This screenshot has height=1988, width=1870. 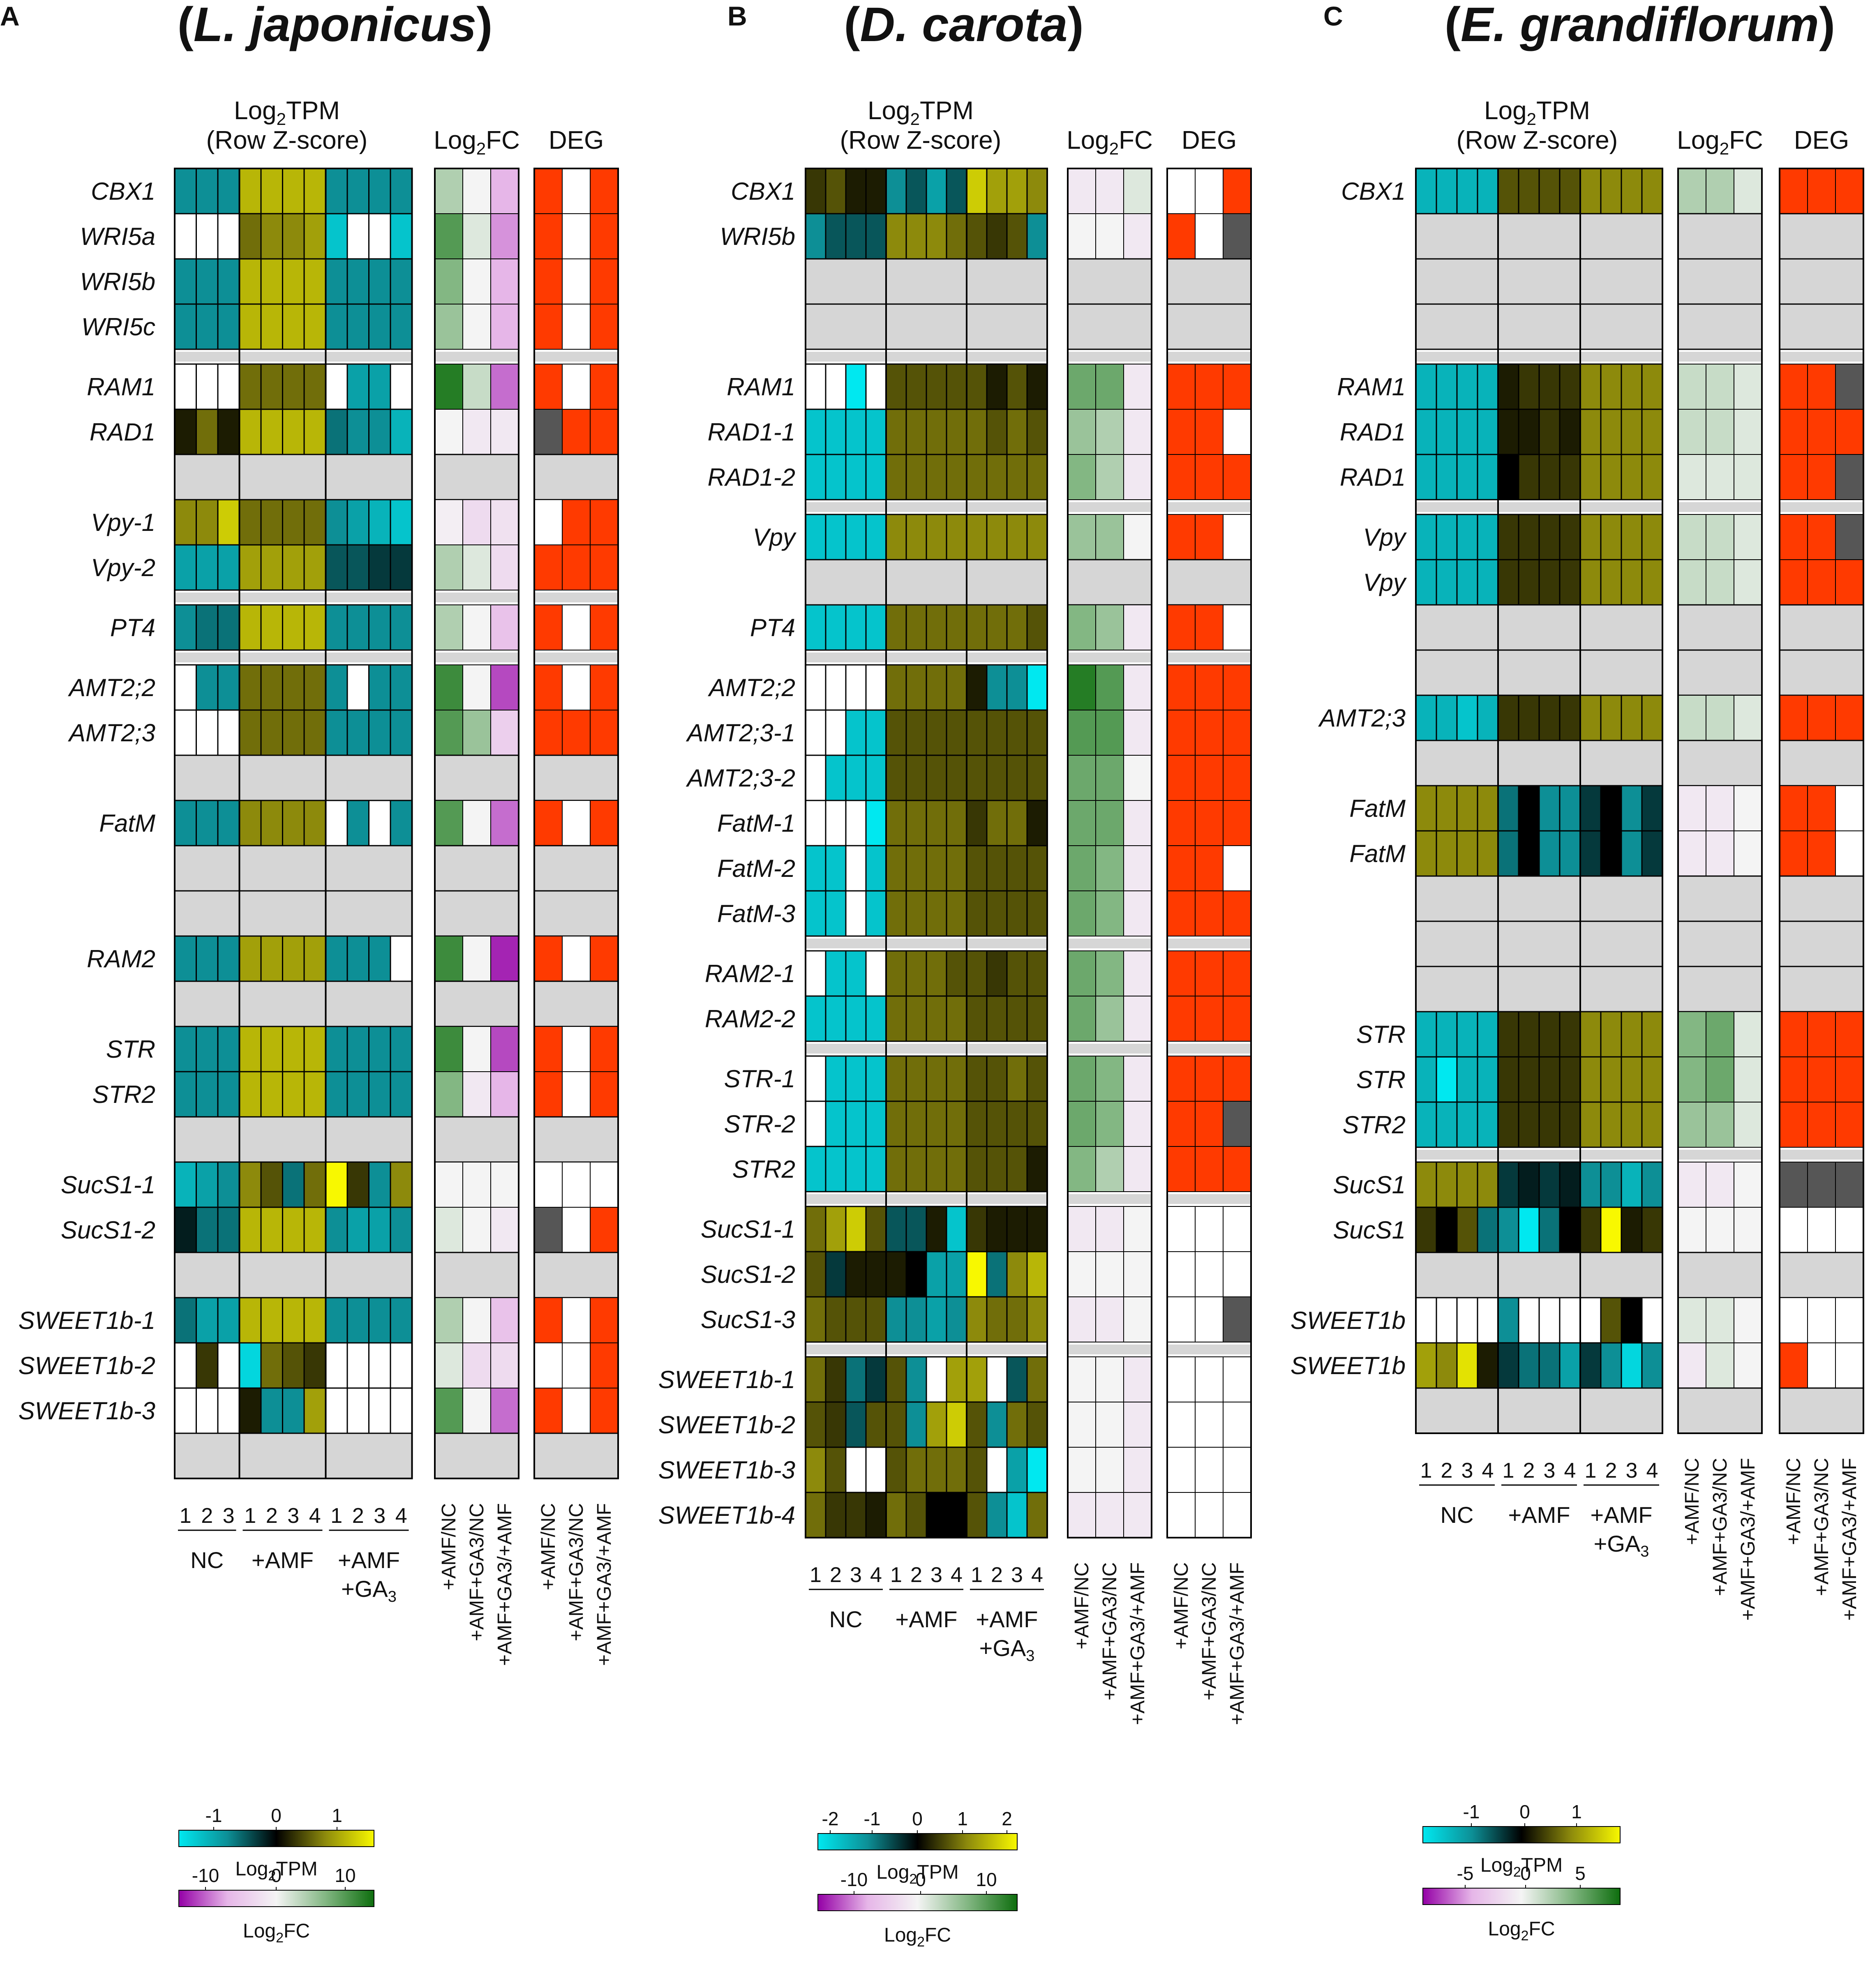 I want to click on species-title-close: ), so click(x=1075, y=26).